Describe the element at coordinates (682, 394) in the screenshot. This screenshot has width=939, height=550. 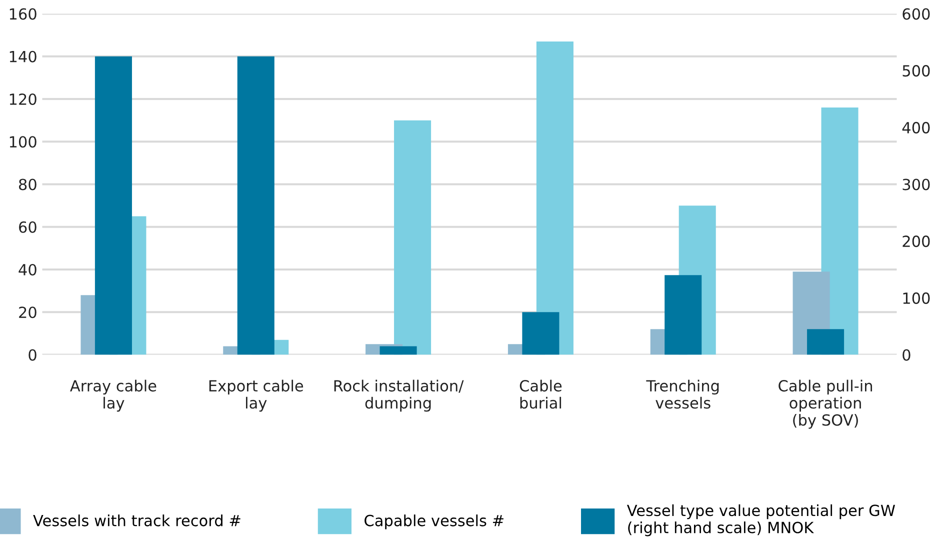
I see `x-tick-label: Trenching vessels` at that location.